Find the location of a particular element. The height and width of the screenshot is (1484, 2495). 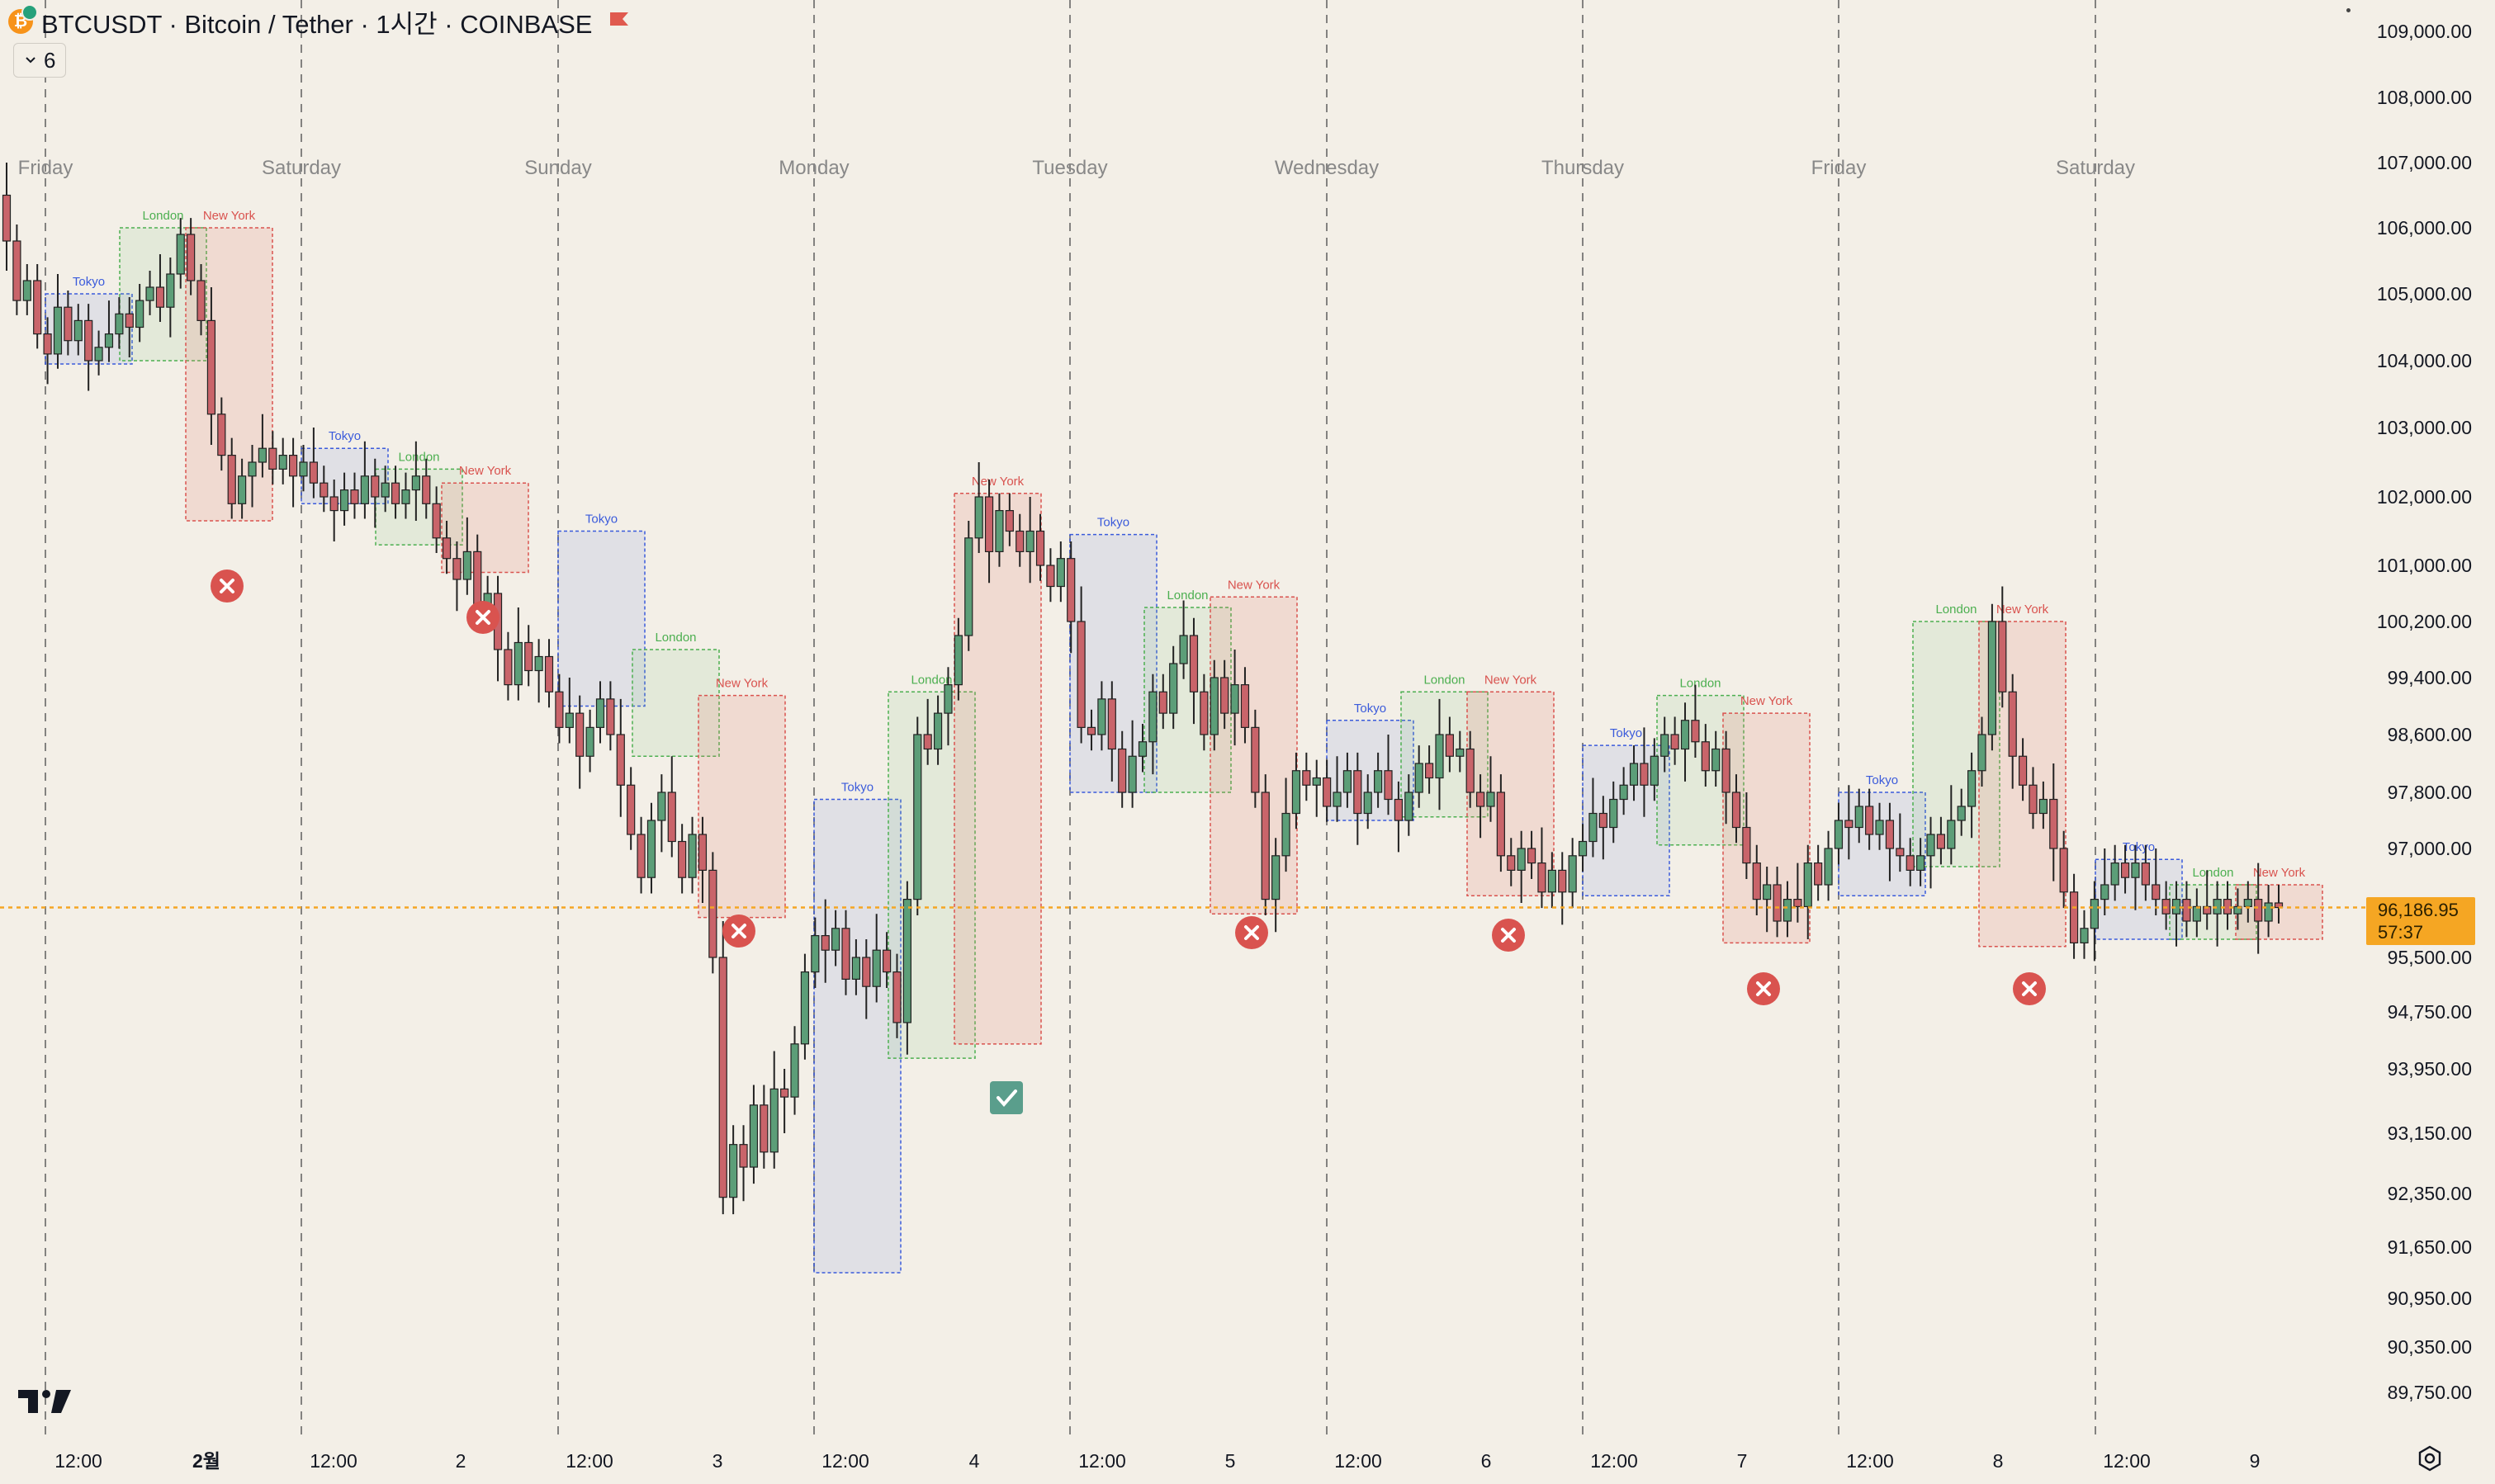

price-axis-label: 108,000.00 is located at coordinates (2424, 97).